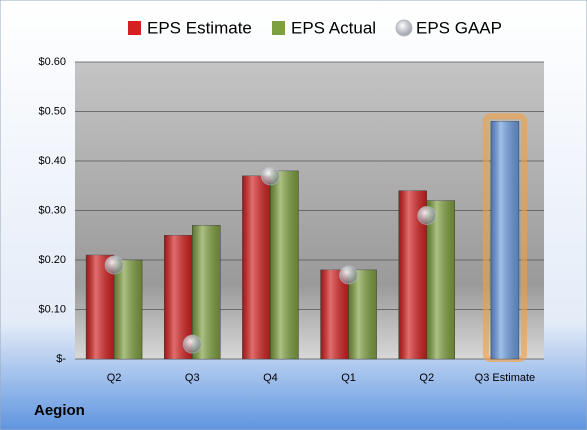 The height and width of the screenshot is (430, 587). What do you see at coordinates (61, 359) in the screenshot?
I see `y-tick-label: $-` at bounding box center [61, 359].